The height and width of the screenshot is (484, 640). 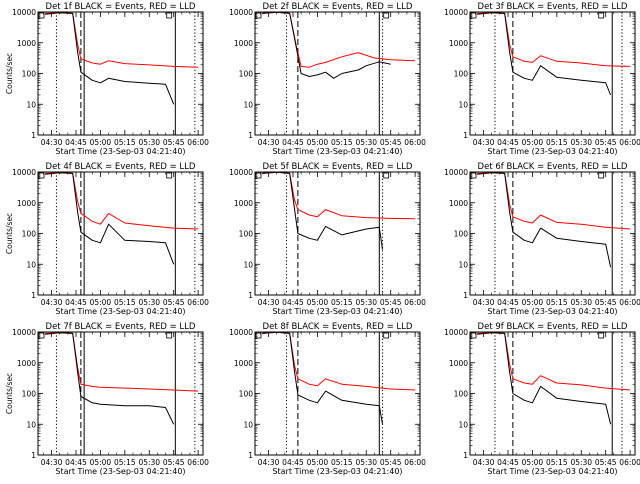 I want to click on panel-title: Det 8f BLACK = Events, RED = LLD, so click(x=338, y=327).